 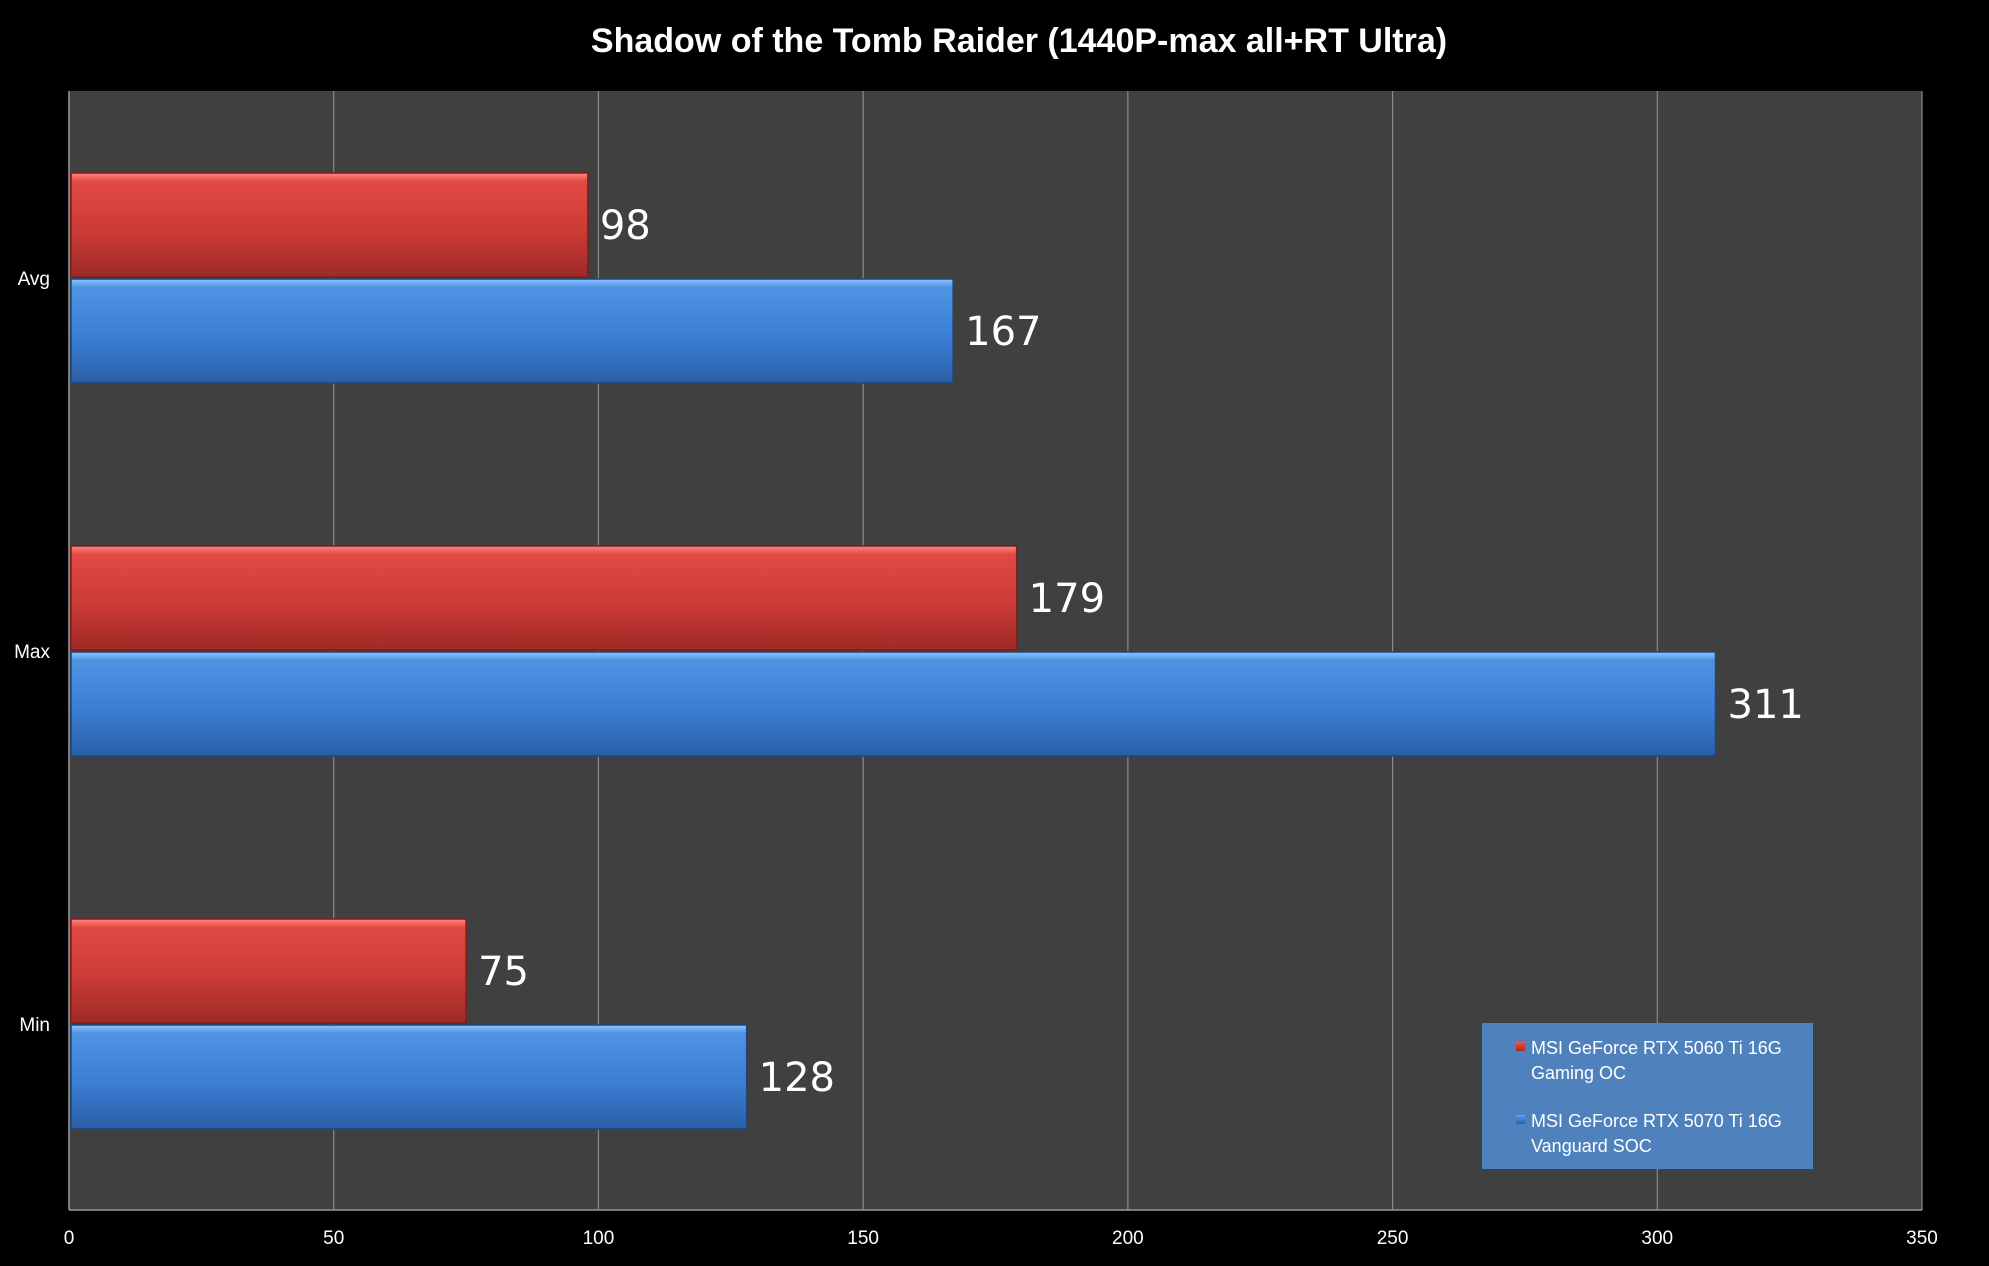 What do you see at coordinates (34, 279) in the screenshot?
I see `y-category-label-avg: Avg` at bounding box center [34, 279].